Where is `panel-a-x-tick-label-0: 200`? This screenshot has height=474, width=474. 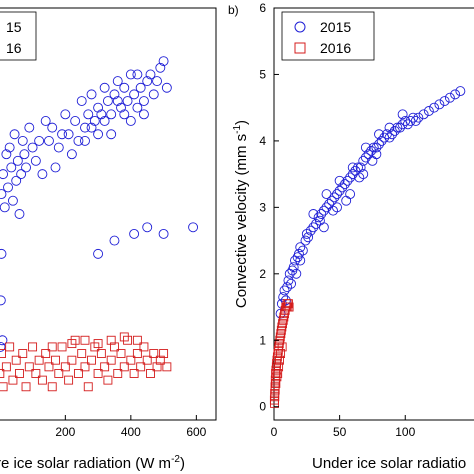
panel-a-x-tick-label-0: 200 is located at coordinates (65, 432).